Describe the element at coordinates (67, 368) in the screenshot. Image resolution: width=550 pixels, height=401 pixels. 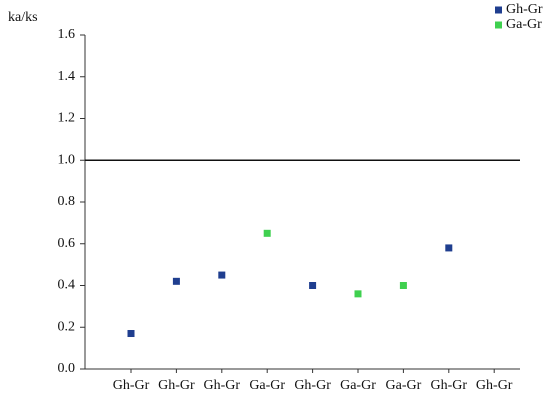
I see `y-tick-label: 0.0` at that location.